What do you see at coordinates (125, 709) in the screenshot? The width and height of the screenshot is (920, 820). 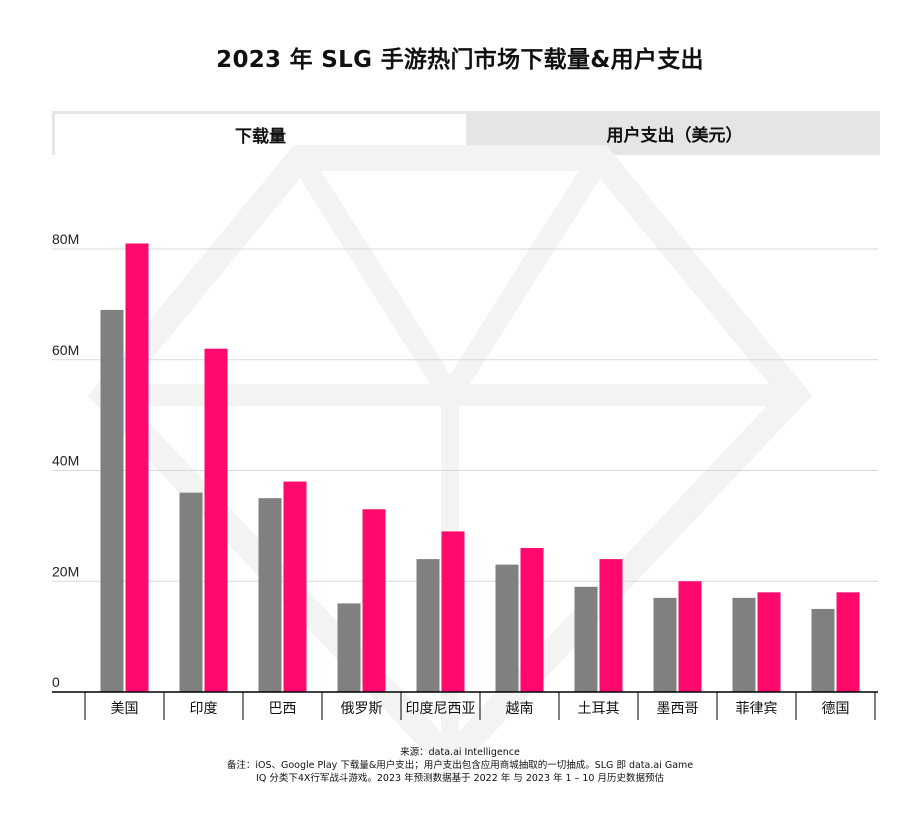 I see `x-tick-label: 美国` at bounding box center [125, 709].